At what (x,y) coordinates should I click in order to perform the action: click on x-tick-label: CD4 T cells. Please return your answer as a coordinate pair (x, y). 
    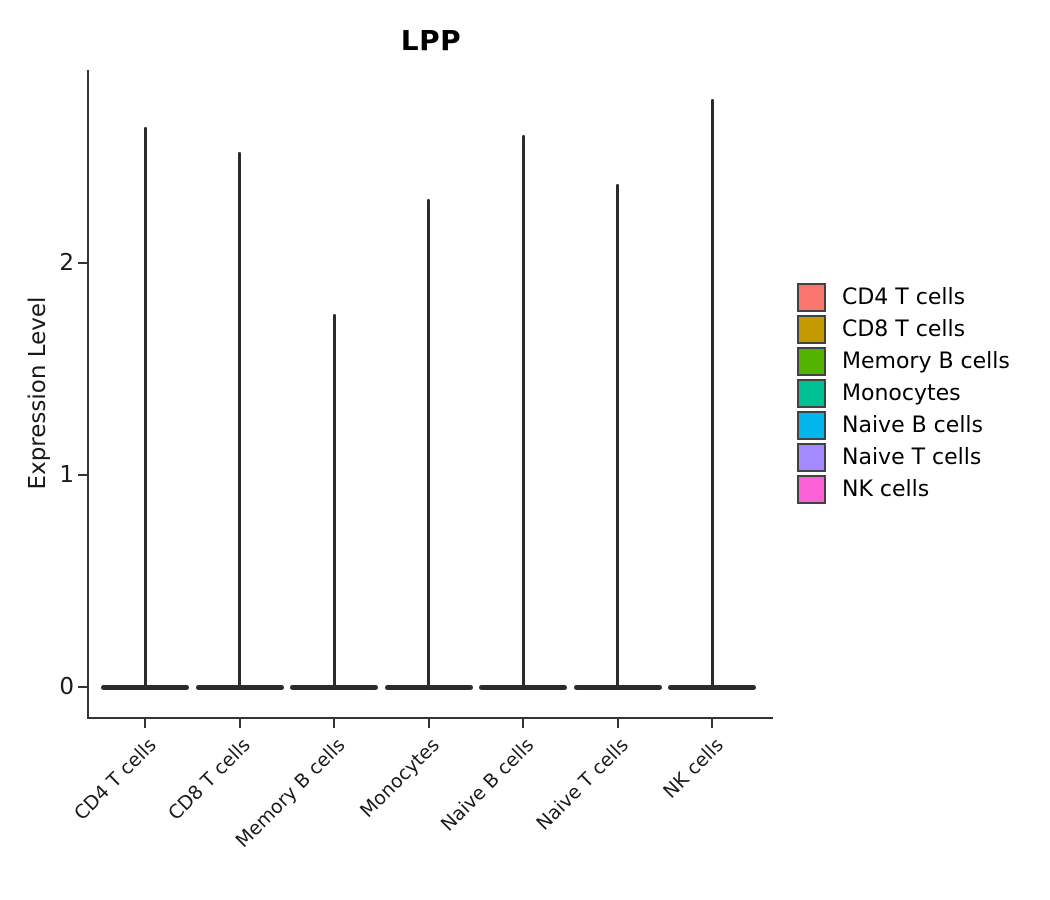
    Looking at the image, I should click on (115, 779).